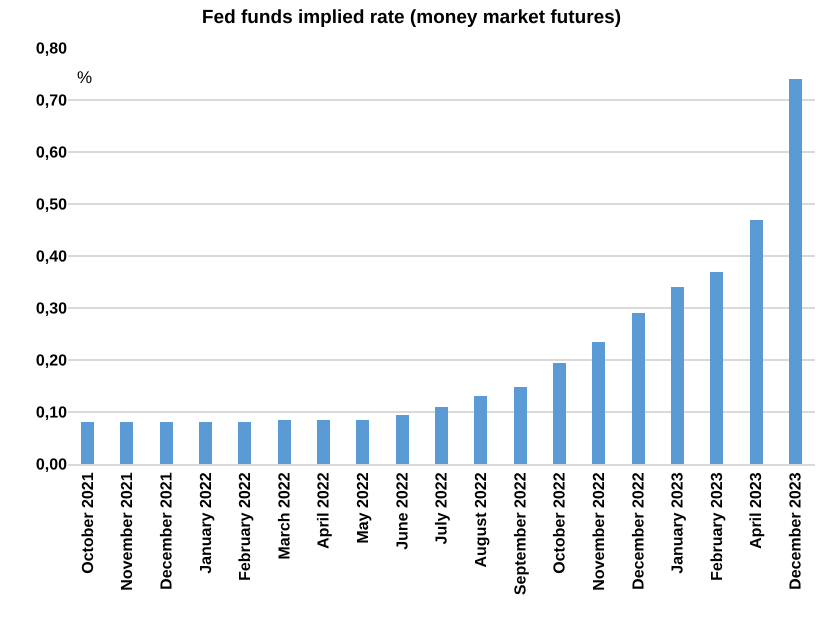 This screenshot has height=636, width=823. Describe the element at coordinates (88, 523) in the screenshot. I see `x-tick-label: October 2021` at that location.